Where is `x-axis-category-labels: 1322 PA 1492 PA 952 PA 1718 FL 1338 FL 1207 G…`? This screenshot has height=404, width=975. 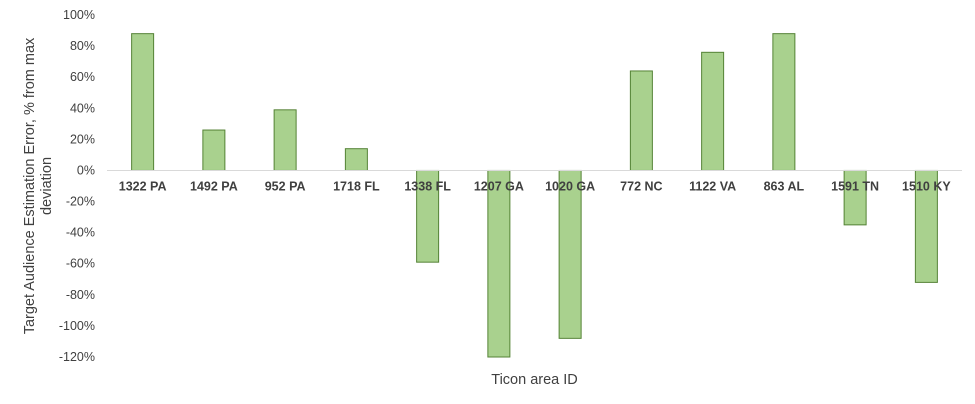
x-axis-category-labels: 1322 PA 1492 PA 952 PA 1718 FL 1338 FL 1207 G… is located at coordinates (535, 186).